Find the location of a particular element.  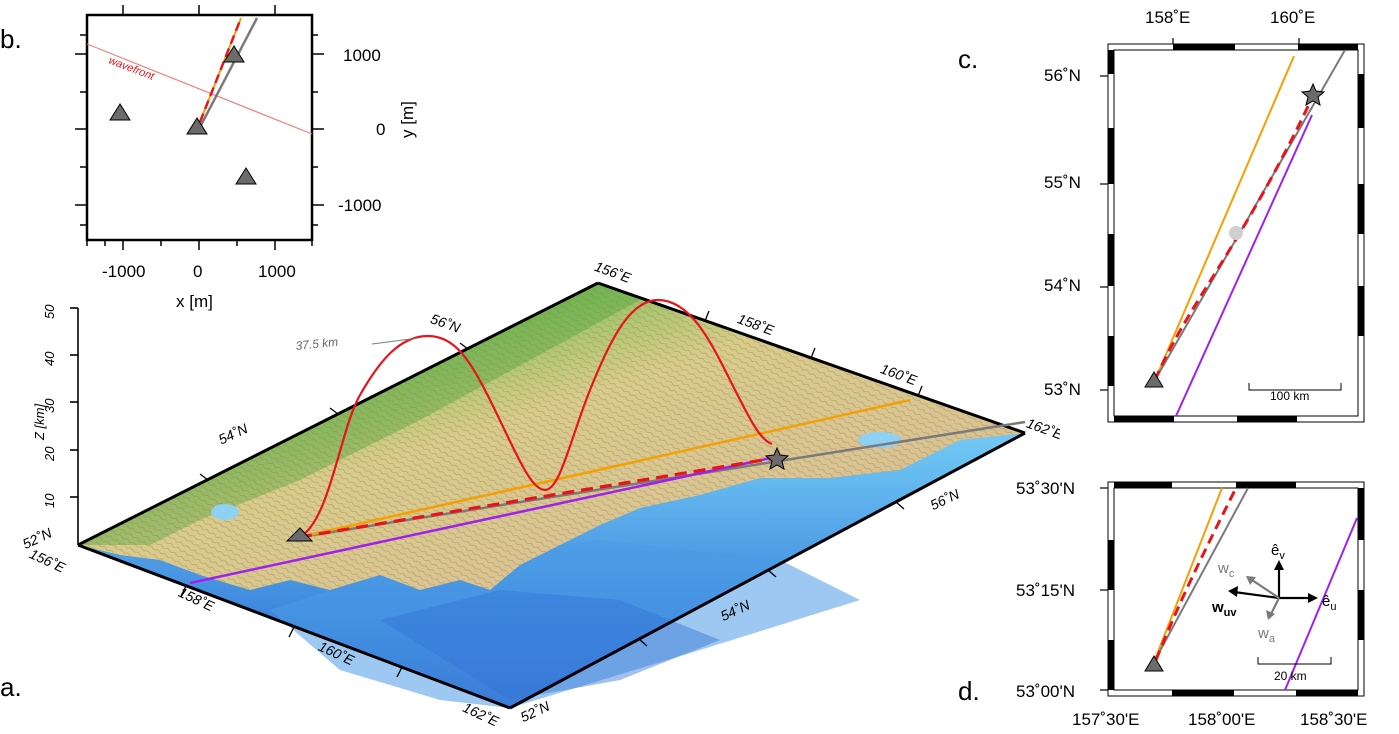

panel-c-lat-tick: 54˚N is located at coordinates (1062, 285).